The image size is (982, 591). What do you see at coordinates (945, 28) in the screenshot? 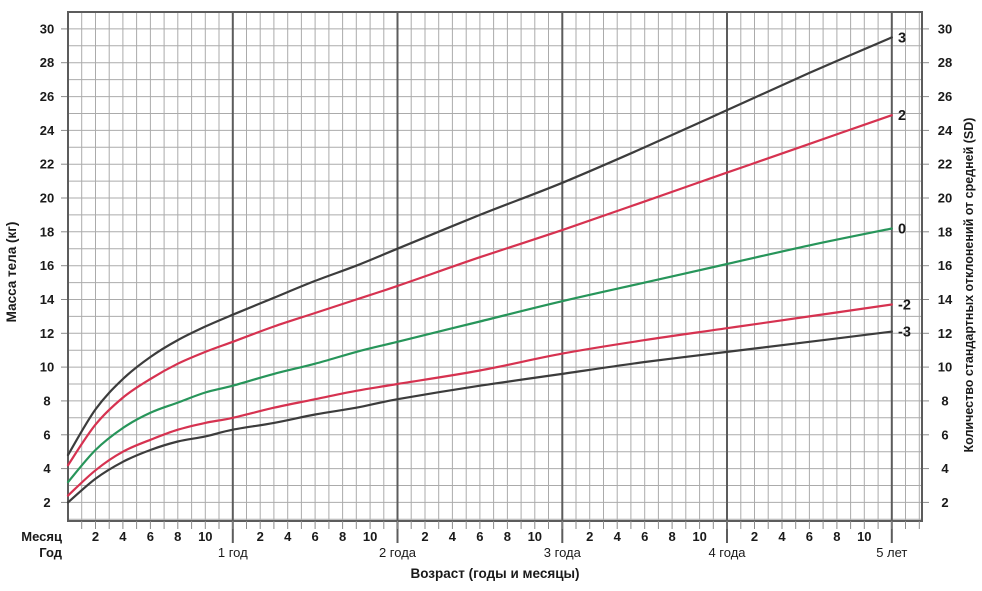
I see `right-axis-tick-label: 30` at bounding box center [945, 28].